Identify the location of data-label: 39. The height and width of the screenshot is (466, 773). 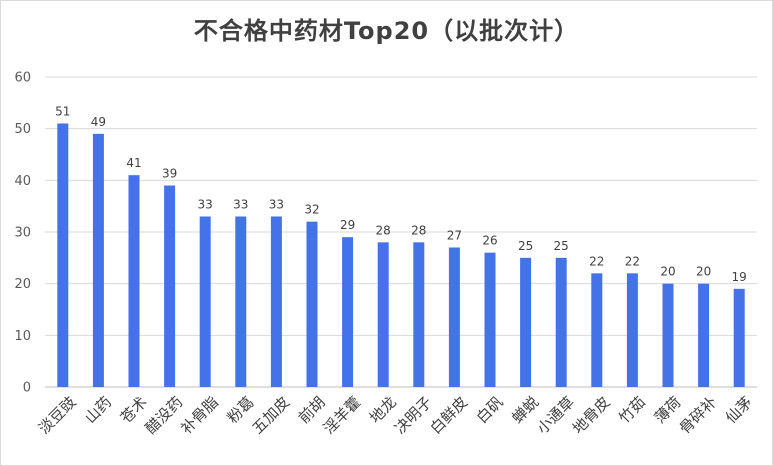
(169, 174).